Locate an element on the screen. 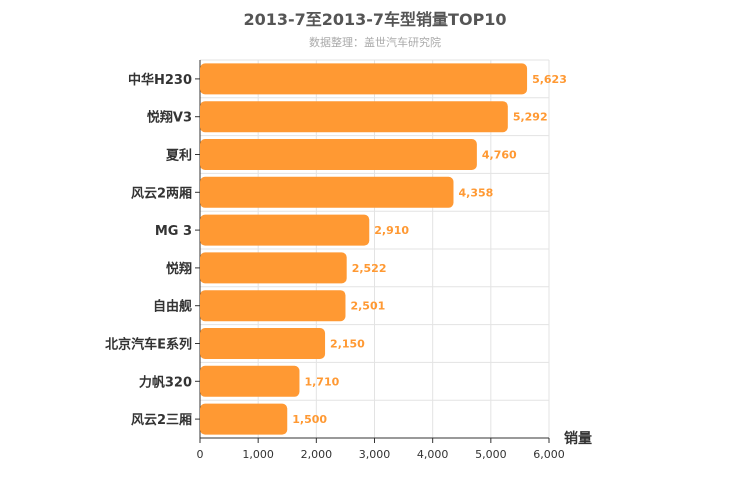 This screenshot has width=750, height=500. value-label: 4,358 is located at coordinates (475, 192).